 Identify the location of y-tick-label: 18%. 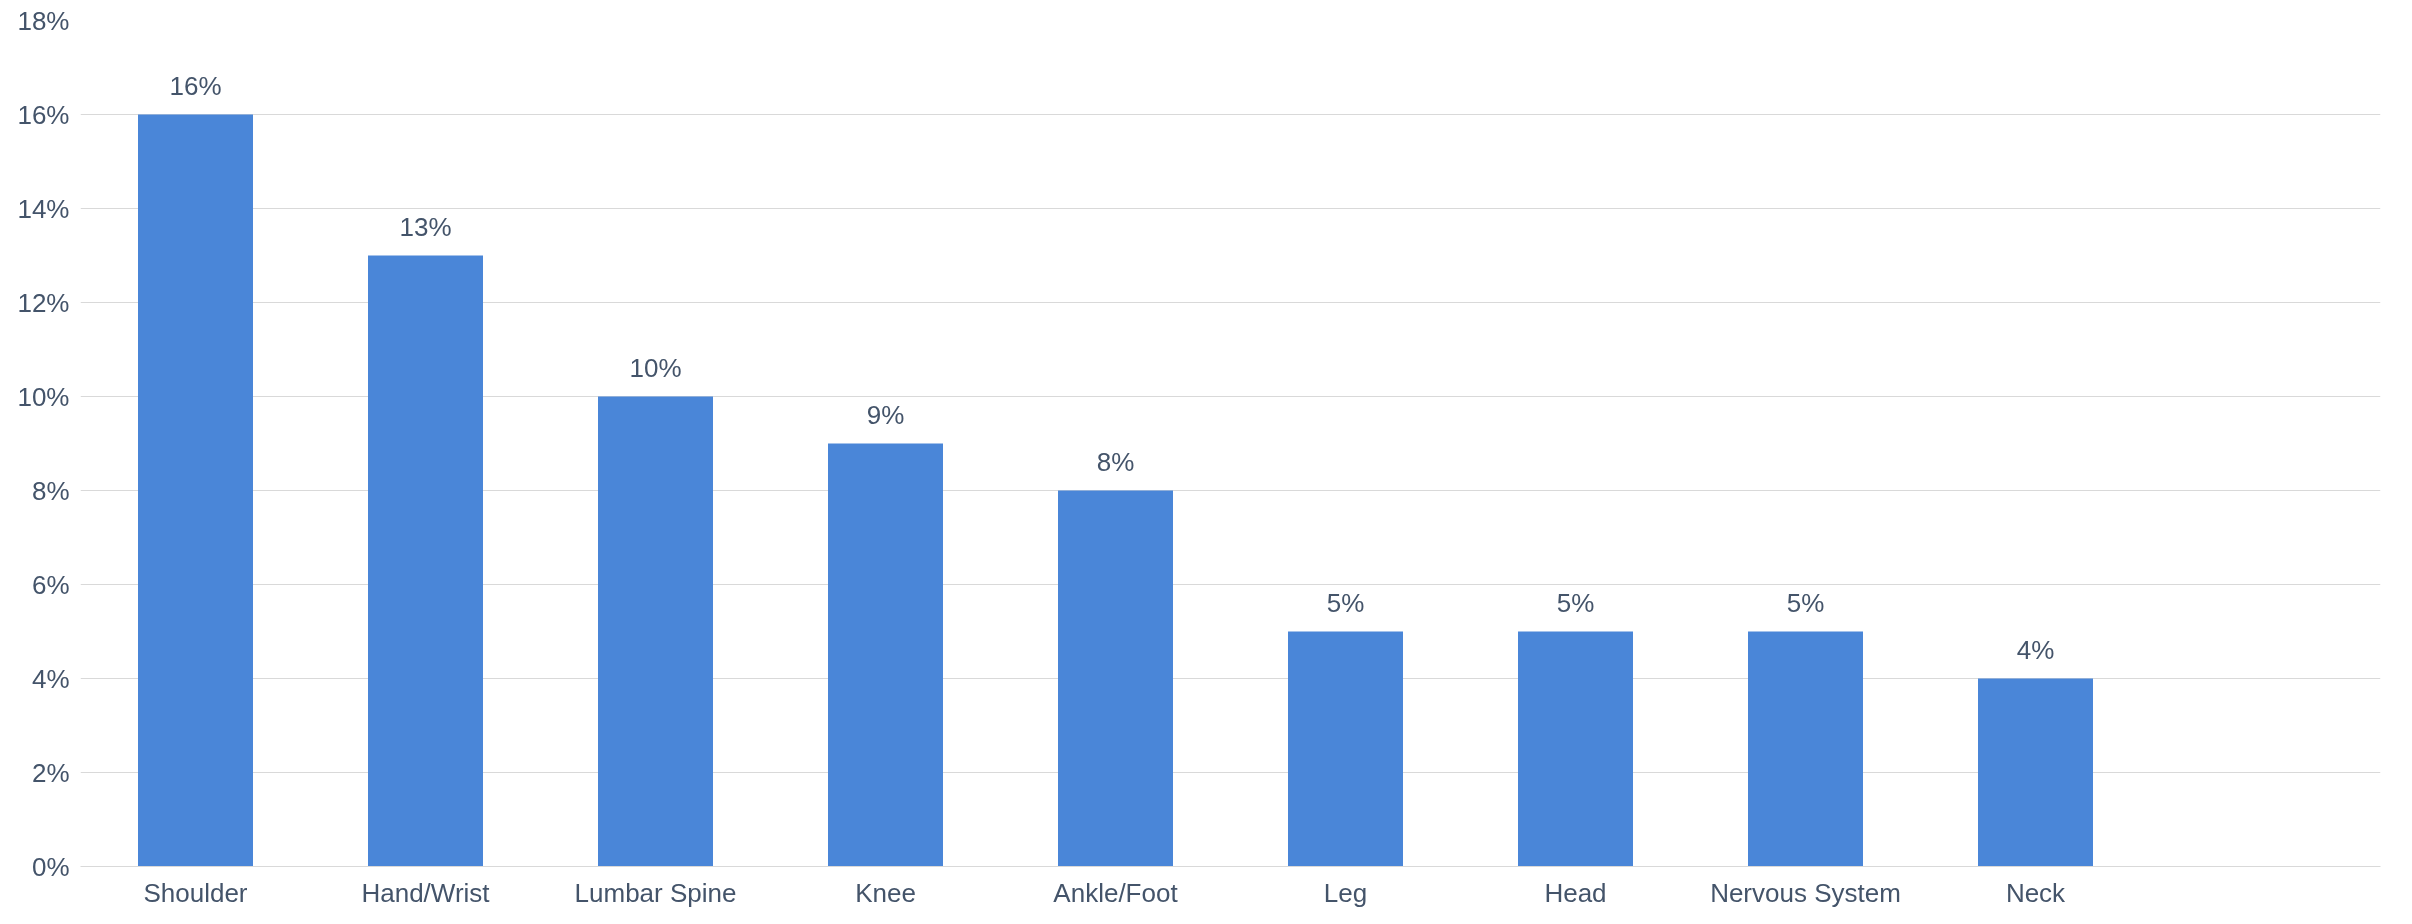
(43, 20).